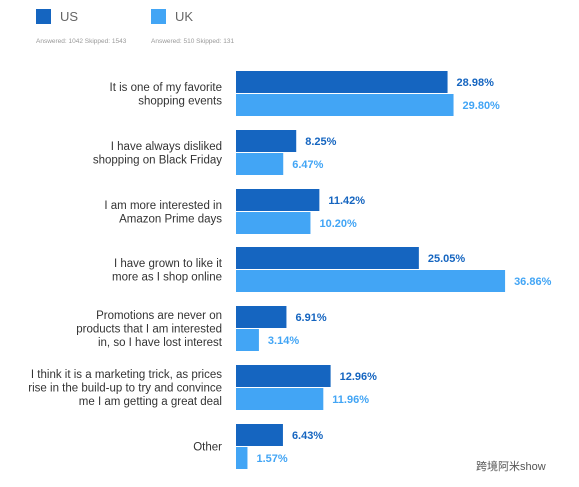 The height and width of the screenshot is (487, 579). I want to click on category-label-6-i-think-it-is-a-marketin: me I am getting a great deal, so click(150, 402).